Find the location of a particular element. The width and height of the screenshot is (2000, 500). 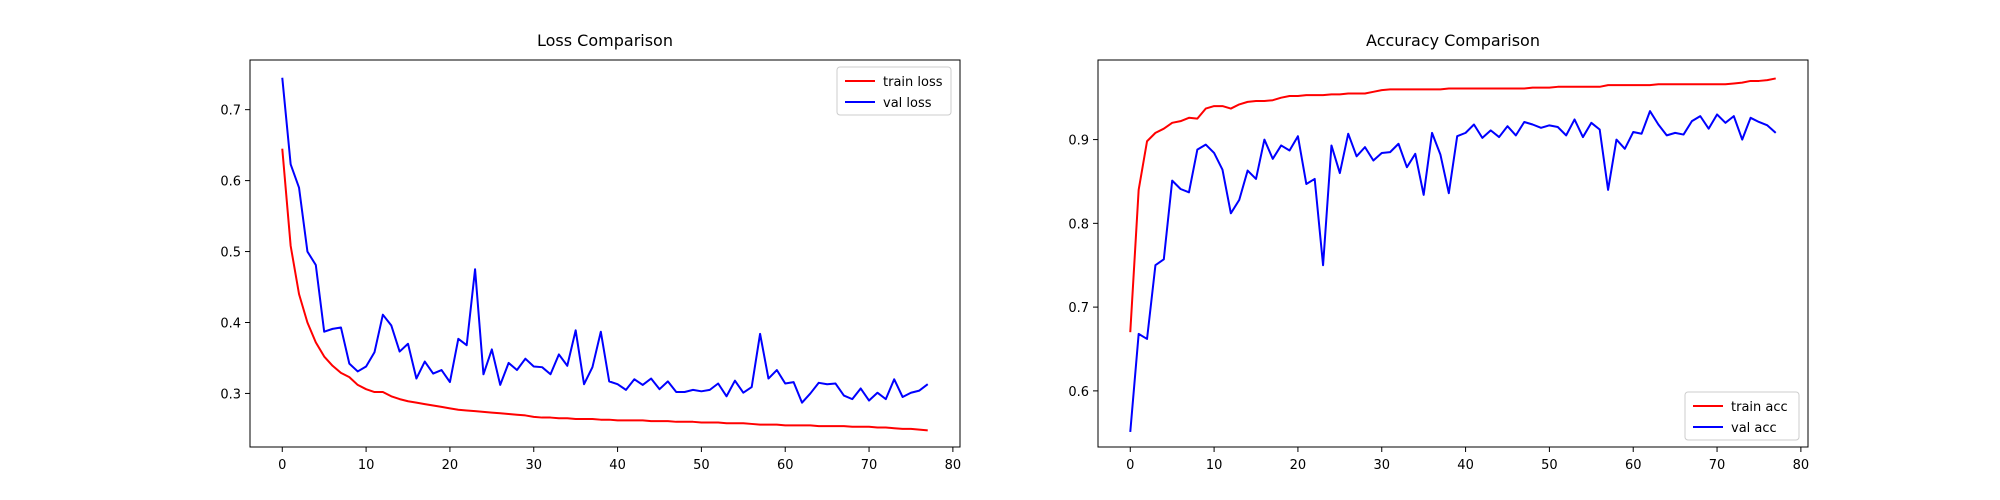

acc-legend-label-train-acc: train acc is located at coordinates (1759, 407).